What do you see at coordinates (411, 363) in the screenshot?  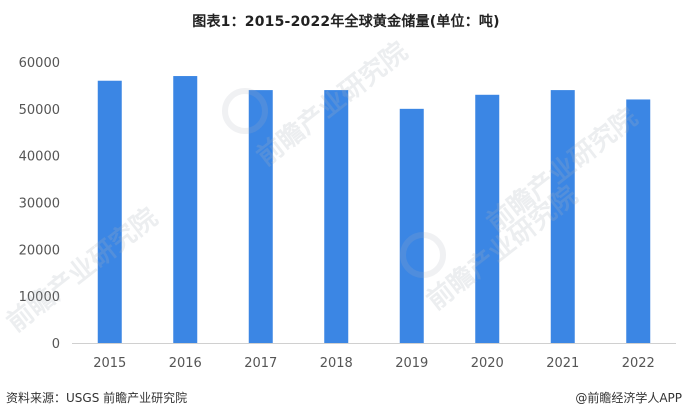 I see `x-tick-label: 2019` at bounding box center [411, 363].